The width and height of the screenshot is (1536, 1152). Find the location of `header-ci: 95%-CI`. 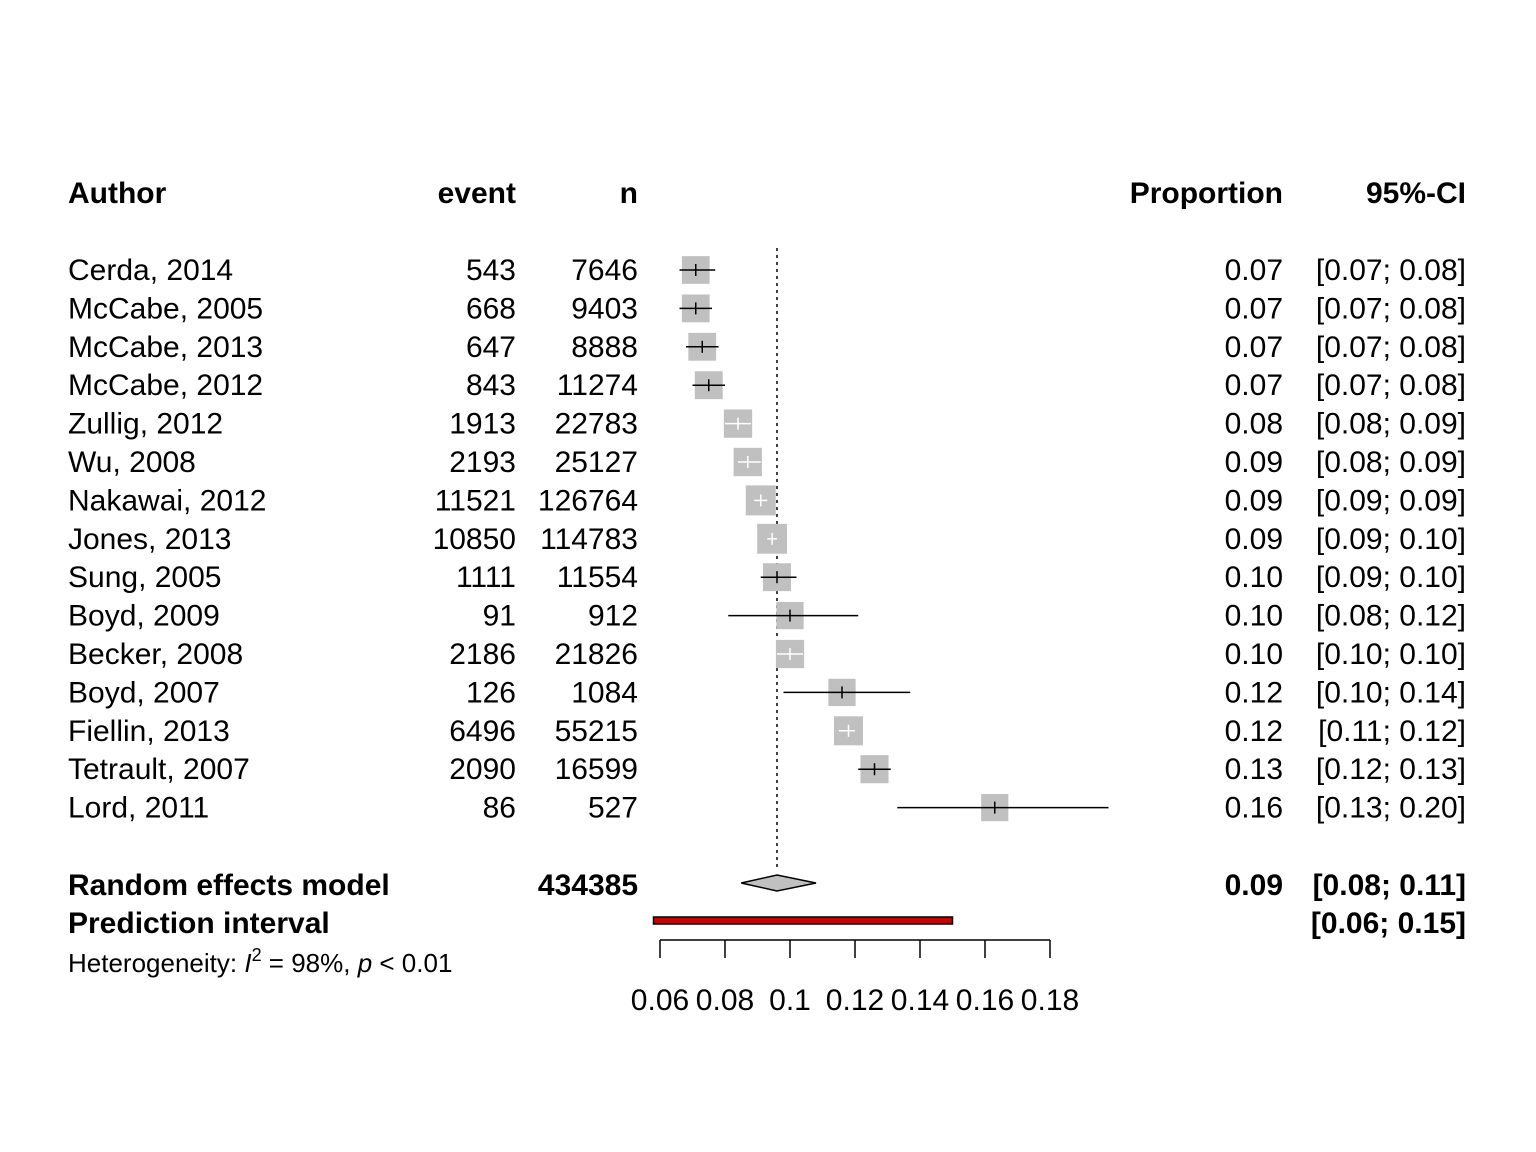

header-ci: 95%-CI is located at coordinates (1416, 193).